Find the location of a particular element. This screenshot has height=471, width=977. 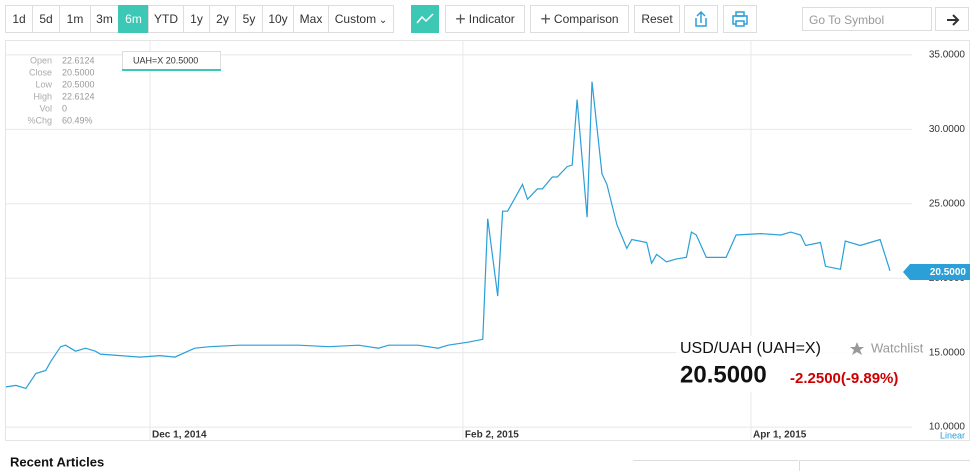

x-tick-label: Feb 2, 2015 is located at coordinates (492, 435).